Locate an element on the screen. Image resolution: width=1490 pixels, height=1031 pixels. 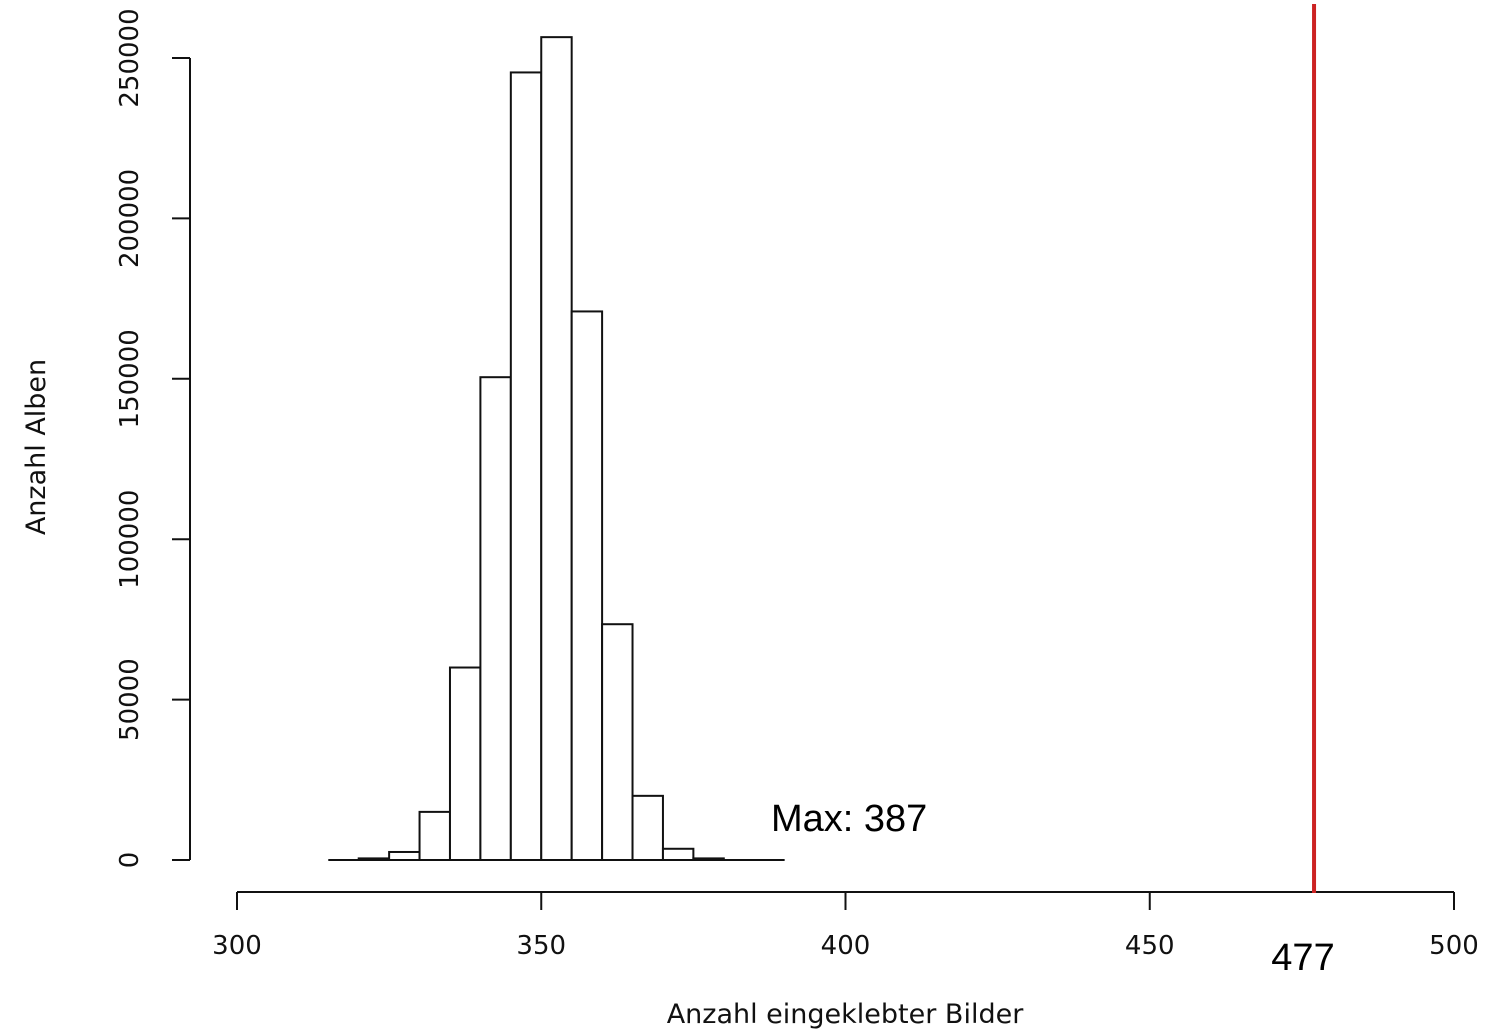
y-tick-label: 0 is located at coordinates (130, 860).